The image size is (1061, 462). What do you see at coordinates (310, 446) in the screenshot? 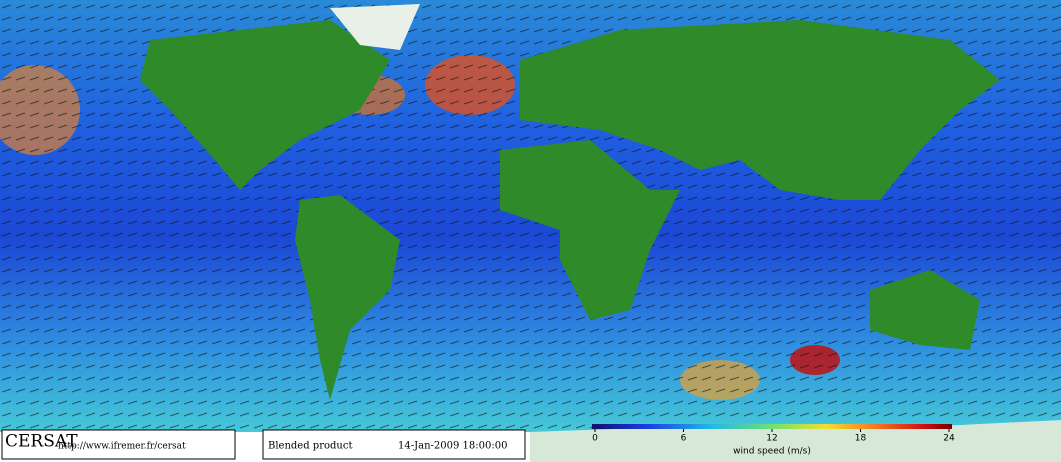
I see `product: Blended product` at bounding box center [310, 446].